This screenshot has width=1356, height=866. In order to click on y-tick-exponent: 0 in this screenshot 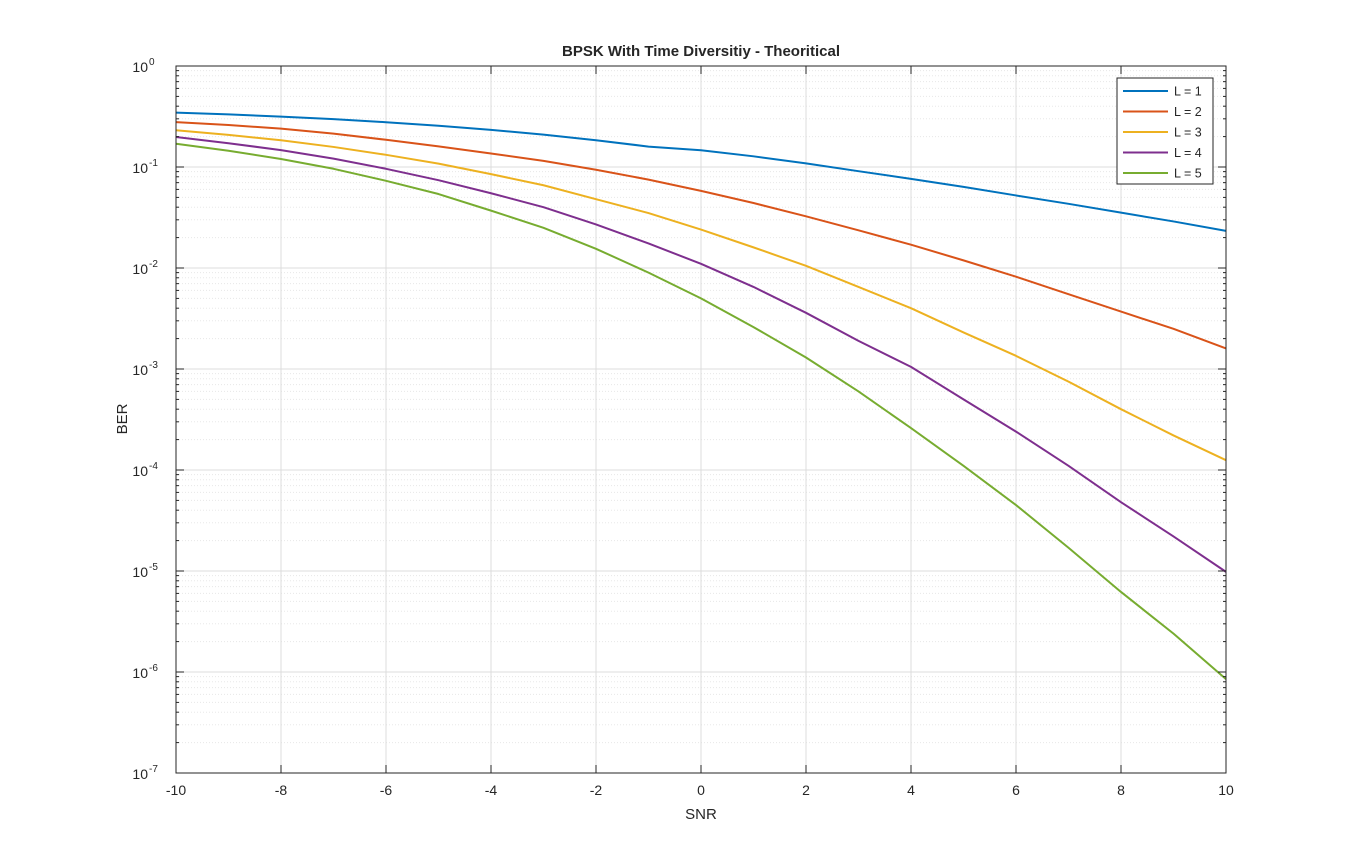, I will do `click(152, 62)`.